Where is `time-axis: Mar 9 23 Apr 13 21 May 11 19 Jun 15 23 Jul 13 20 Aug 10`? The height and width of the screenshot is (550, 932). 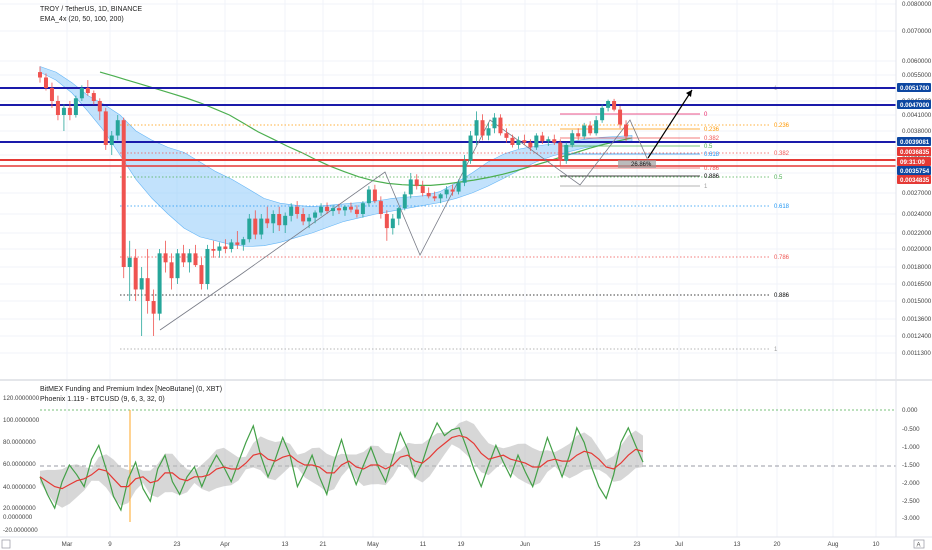 time-axis: Mar 9 23 Apr 13 21 May 11 19 Jun 15 23 Jul 13 20 Aug 10 is located at coordinates (471, 544).